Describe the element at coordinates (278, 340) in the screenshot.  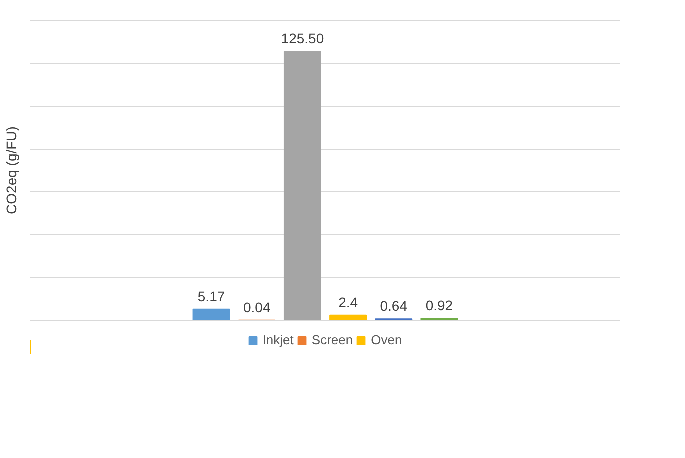
I see `legend-label: Inkjet` at that location.